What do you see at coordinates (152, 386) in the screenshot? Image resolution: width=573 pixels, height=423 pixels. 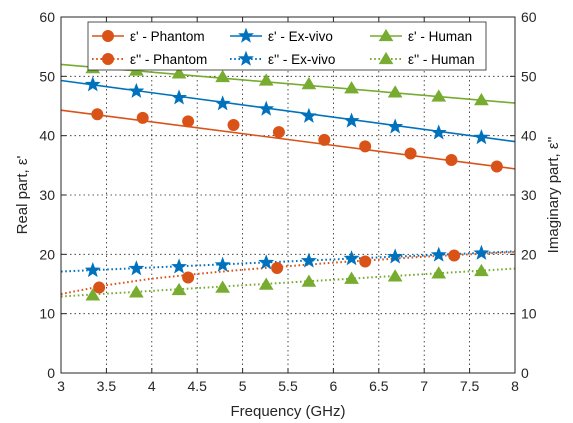 I see `x-tick-label: 4` at bounding box center [152, 386].